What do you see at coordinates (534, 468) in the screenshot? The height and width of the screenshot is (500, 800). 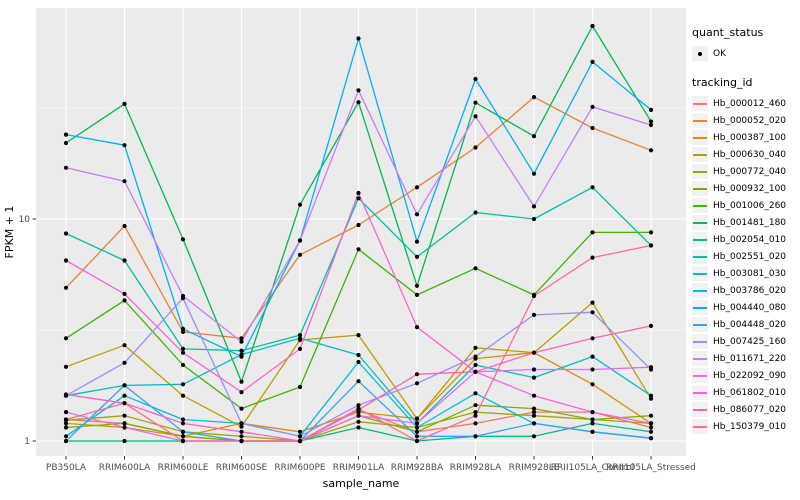 I see `x-tick-label: RRIM928LE` at bounding box center [534, 468].